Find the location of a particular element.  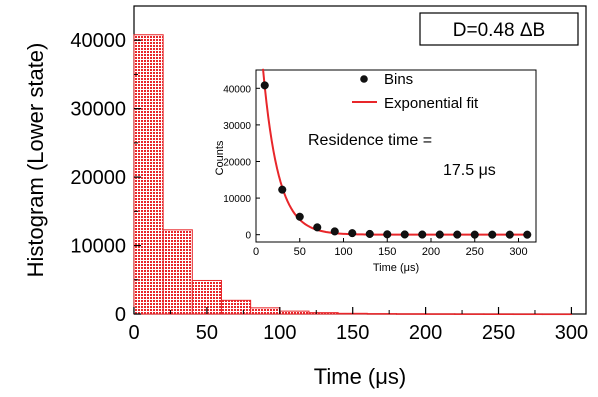

residence-time-label: Residence time = is located at coordinates (370, 140).